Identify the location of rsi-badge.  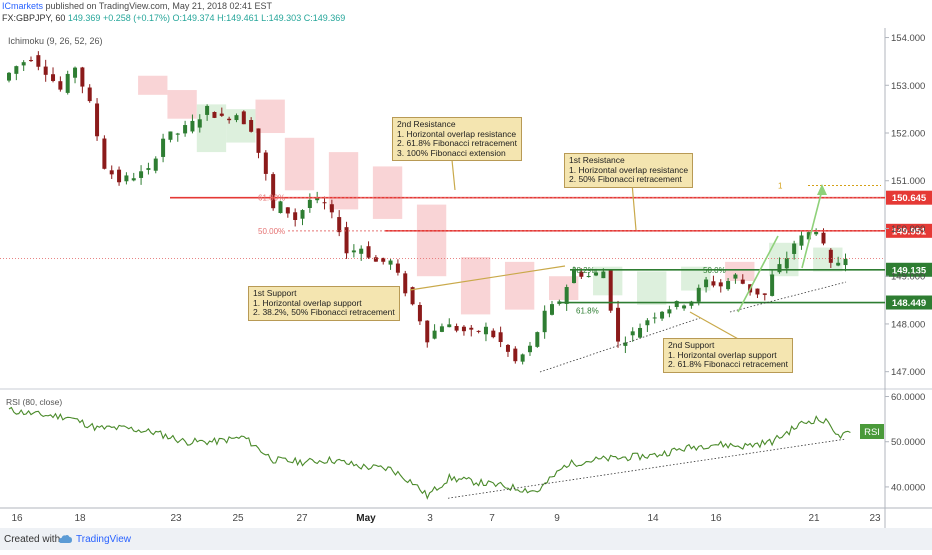
(872, 431).